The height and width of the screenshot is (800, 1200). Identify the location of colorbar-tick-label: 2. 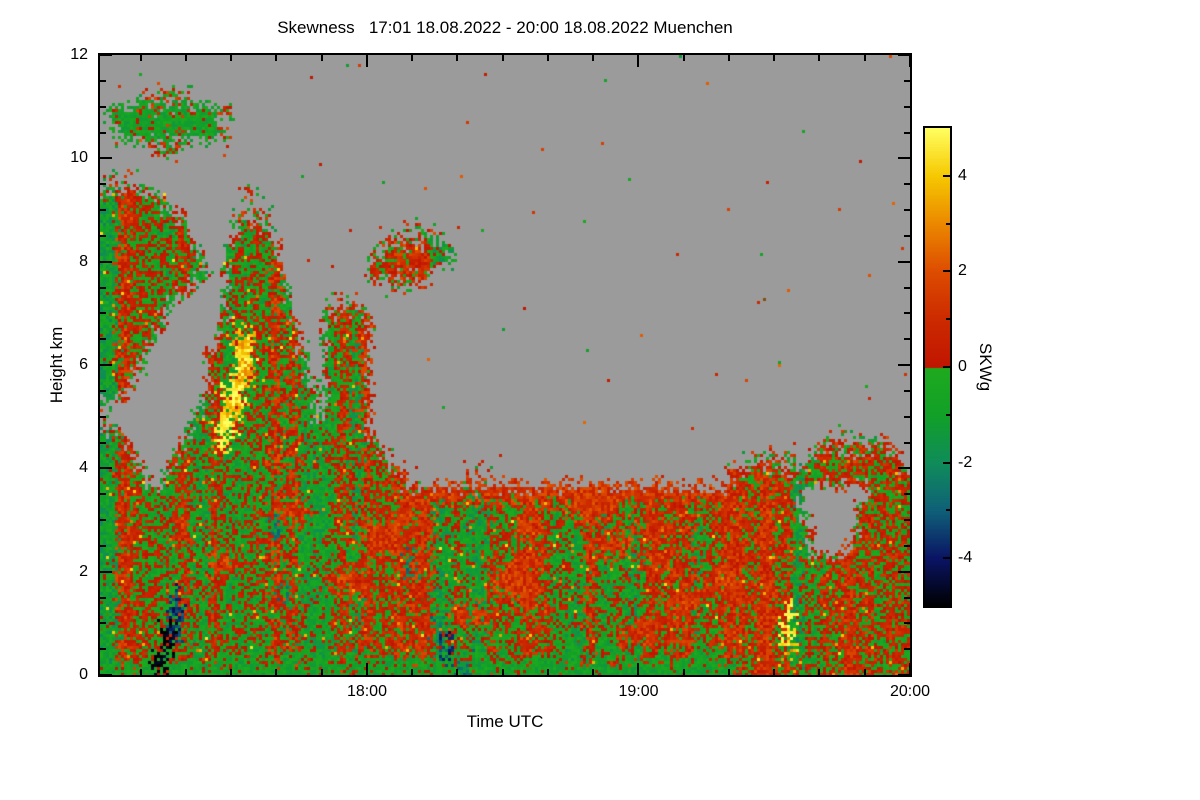
(962, 271).